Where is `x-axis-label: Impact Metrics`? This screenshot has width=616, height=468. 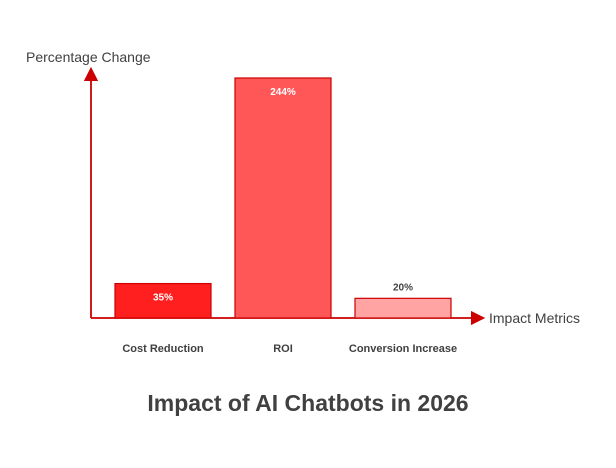
x-axis-label: Impact Metrics is located at coordinates (534, 318).